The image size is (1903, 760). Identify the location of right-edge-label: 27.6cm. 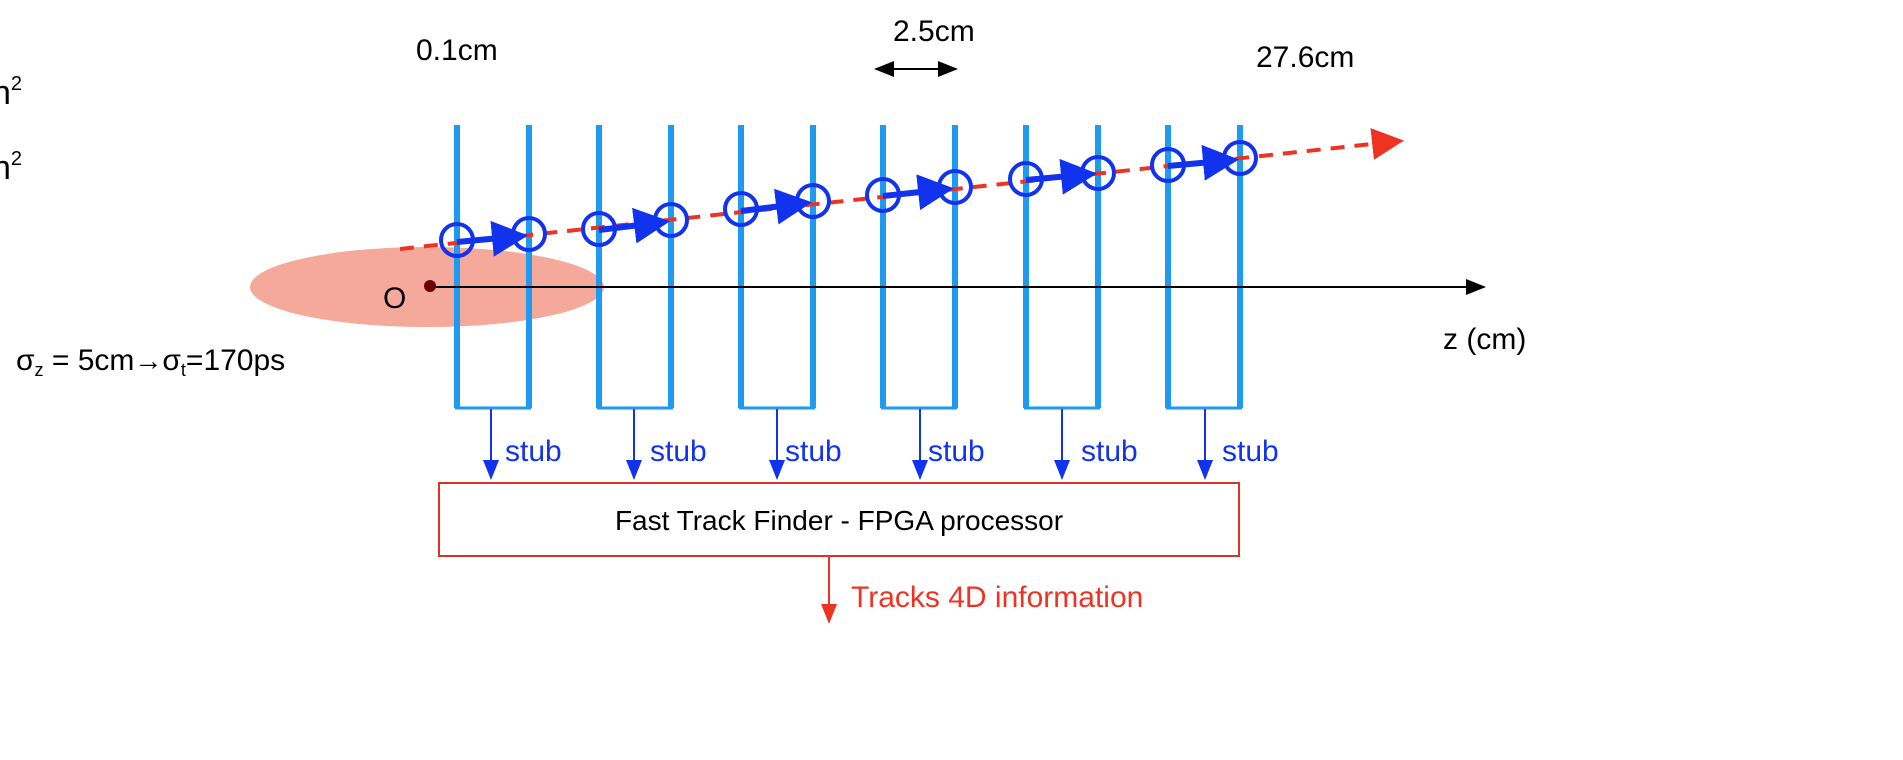
(1305, 57).